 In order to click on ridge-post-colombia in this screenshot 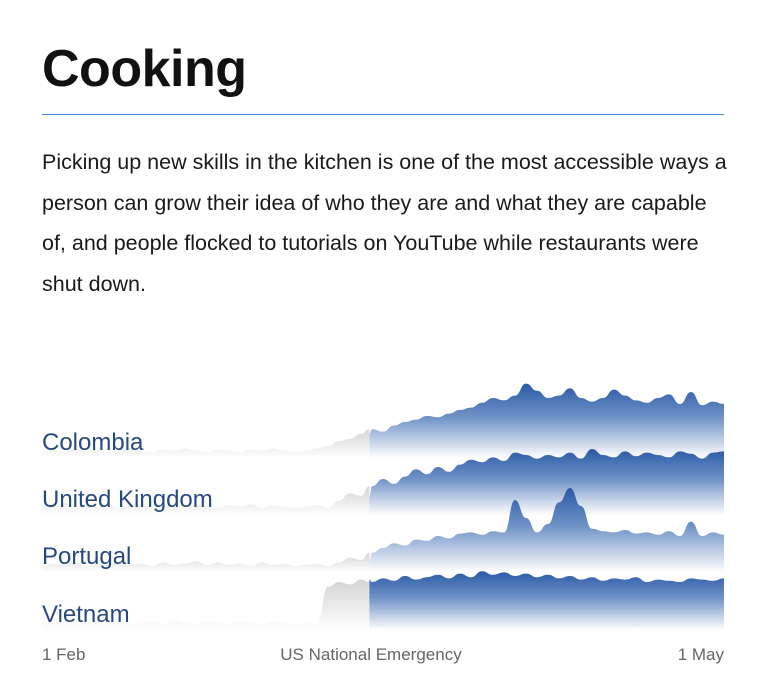, I will do `click(546, 420)`.